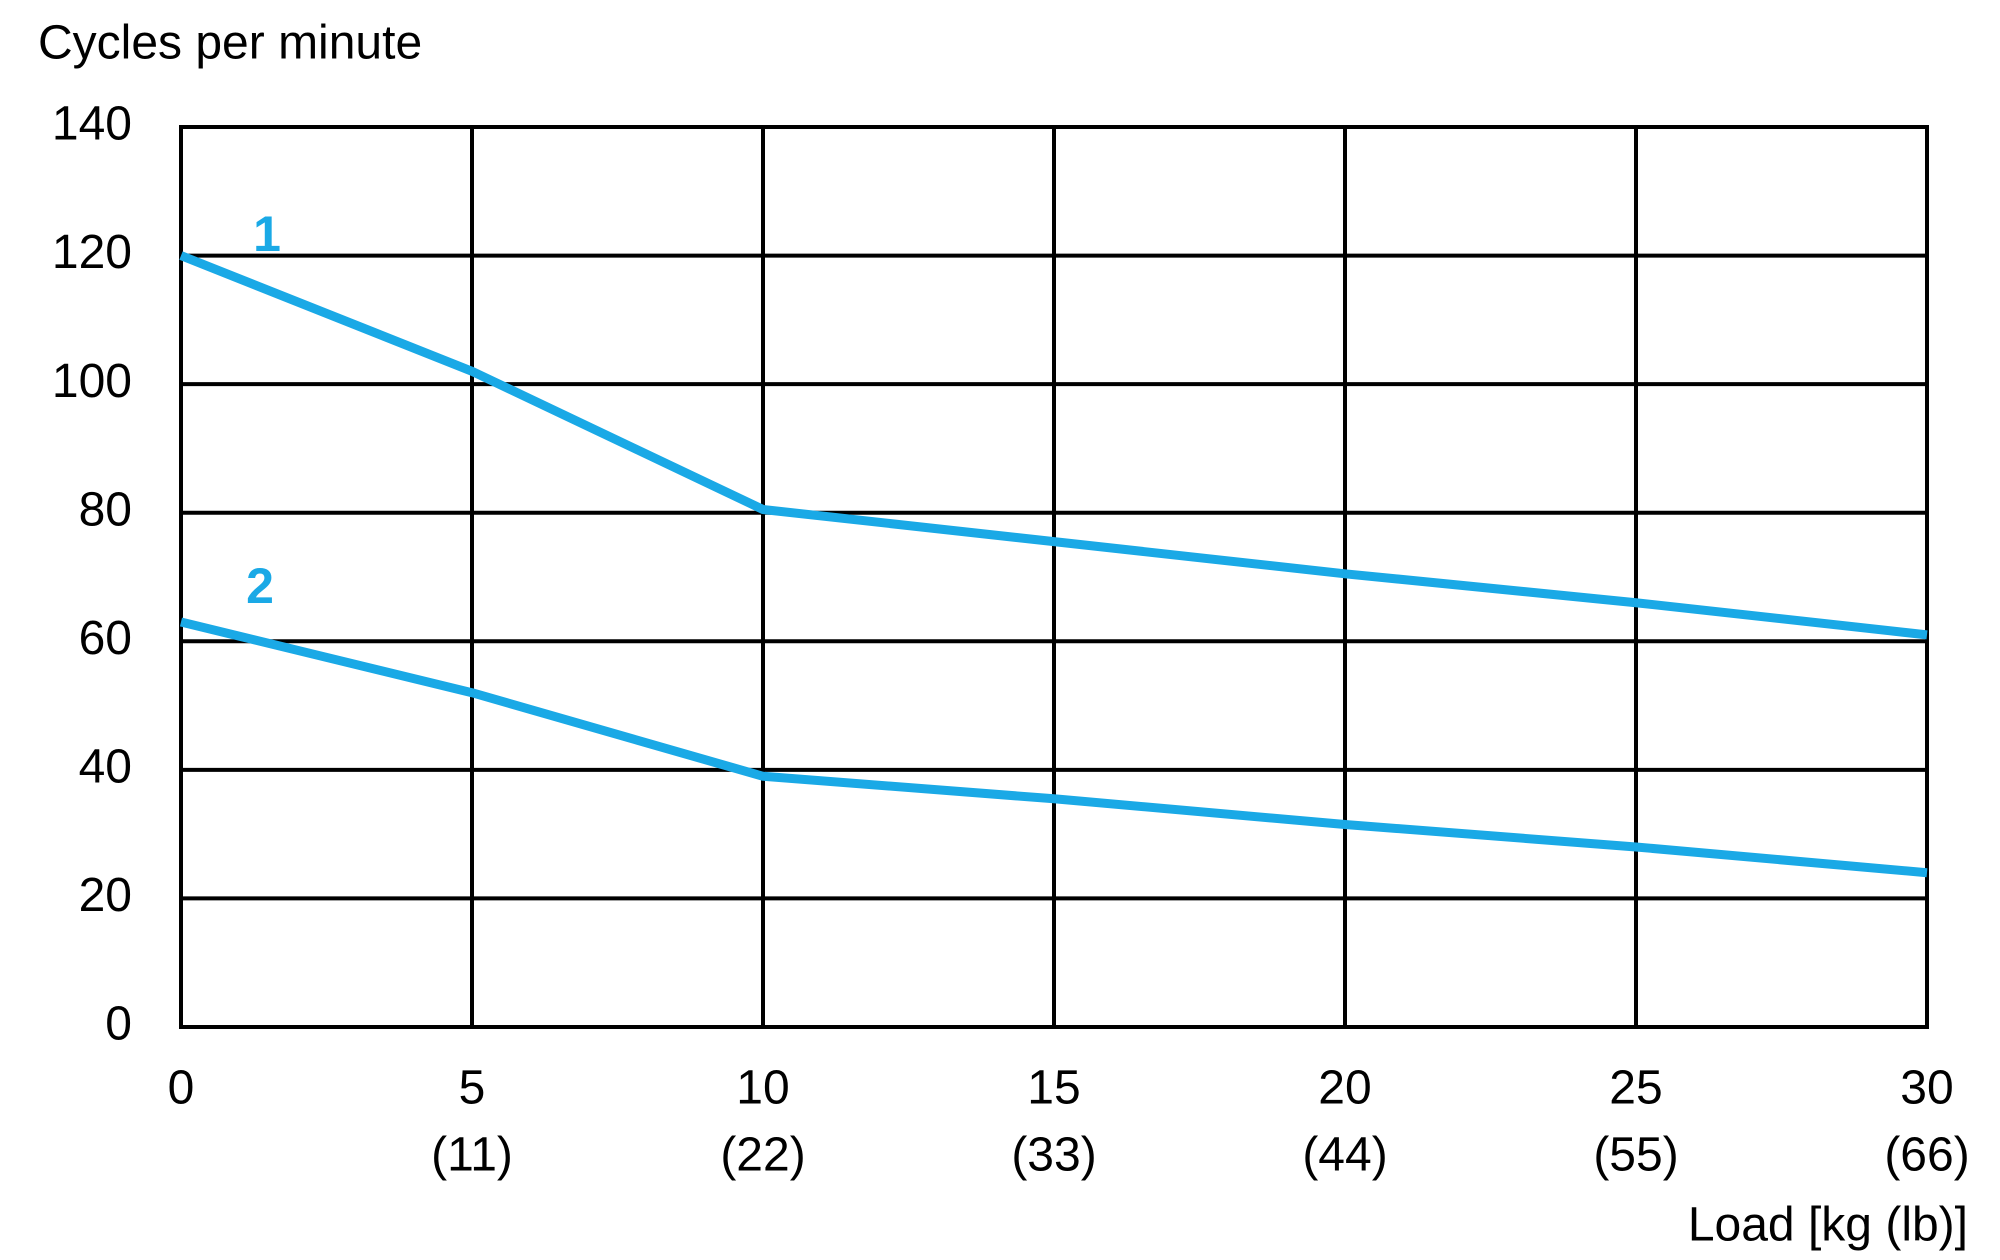 The height and width of the screenshot is (1260, 2000). What do you see at coordinates (230, 43) in the screenshot?
I see `y-axis-title: Cycles per minute` at bounding box center [230, 43].